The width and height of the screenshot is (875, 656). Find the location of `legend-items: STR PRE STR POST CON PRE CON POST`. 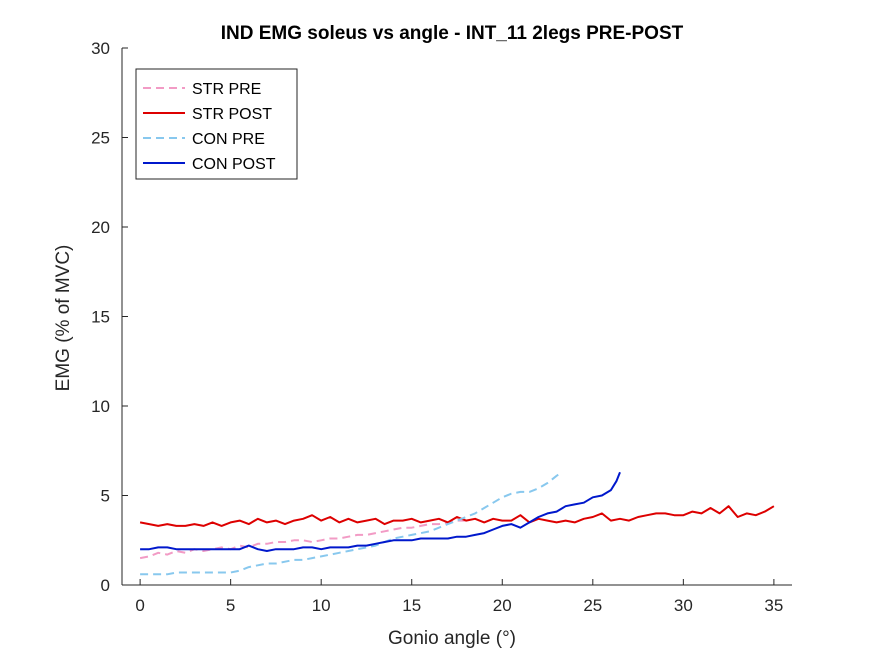

legend-items: STR PRE STR POST CON PRE CON POST is located at coordinates (209, 127).